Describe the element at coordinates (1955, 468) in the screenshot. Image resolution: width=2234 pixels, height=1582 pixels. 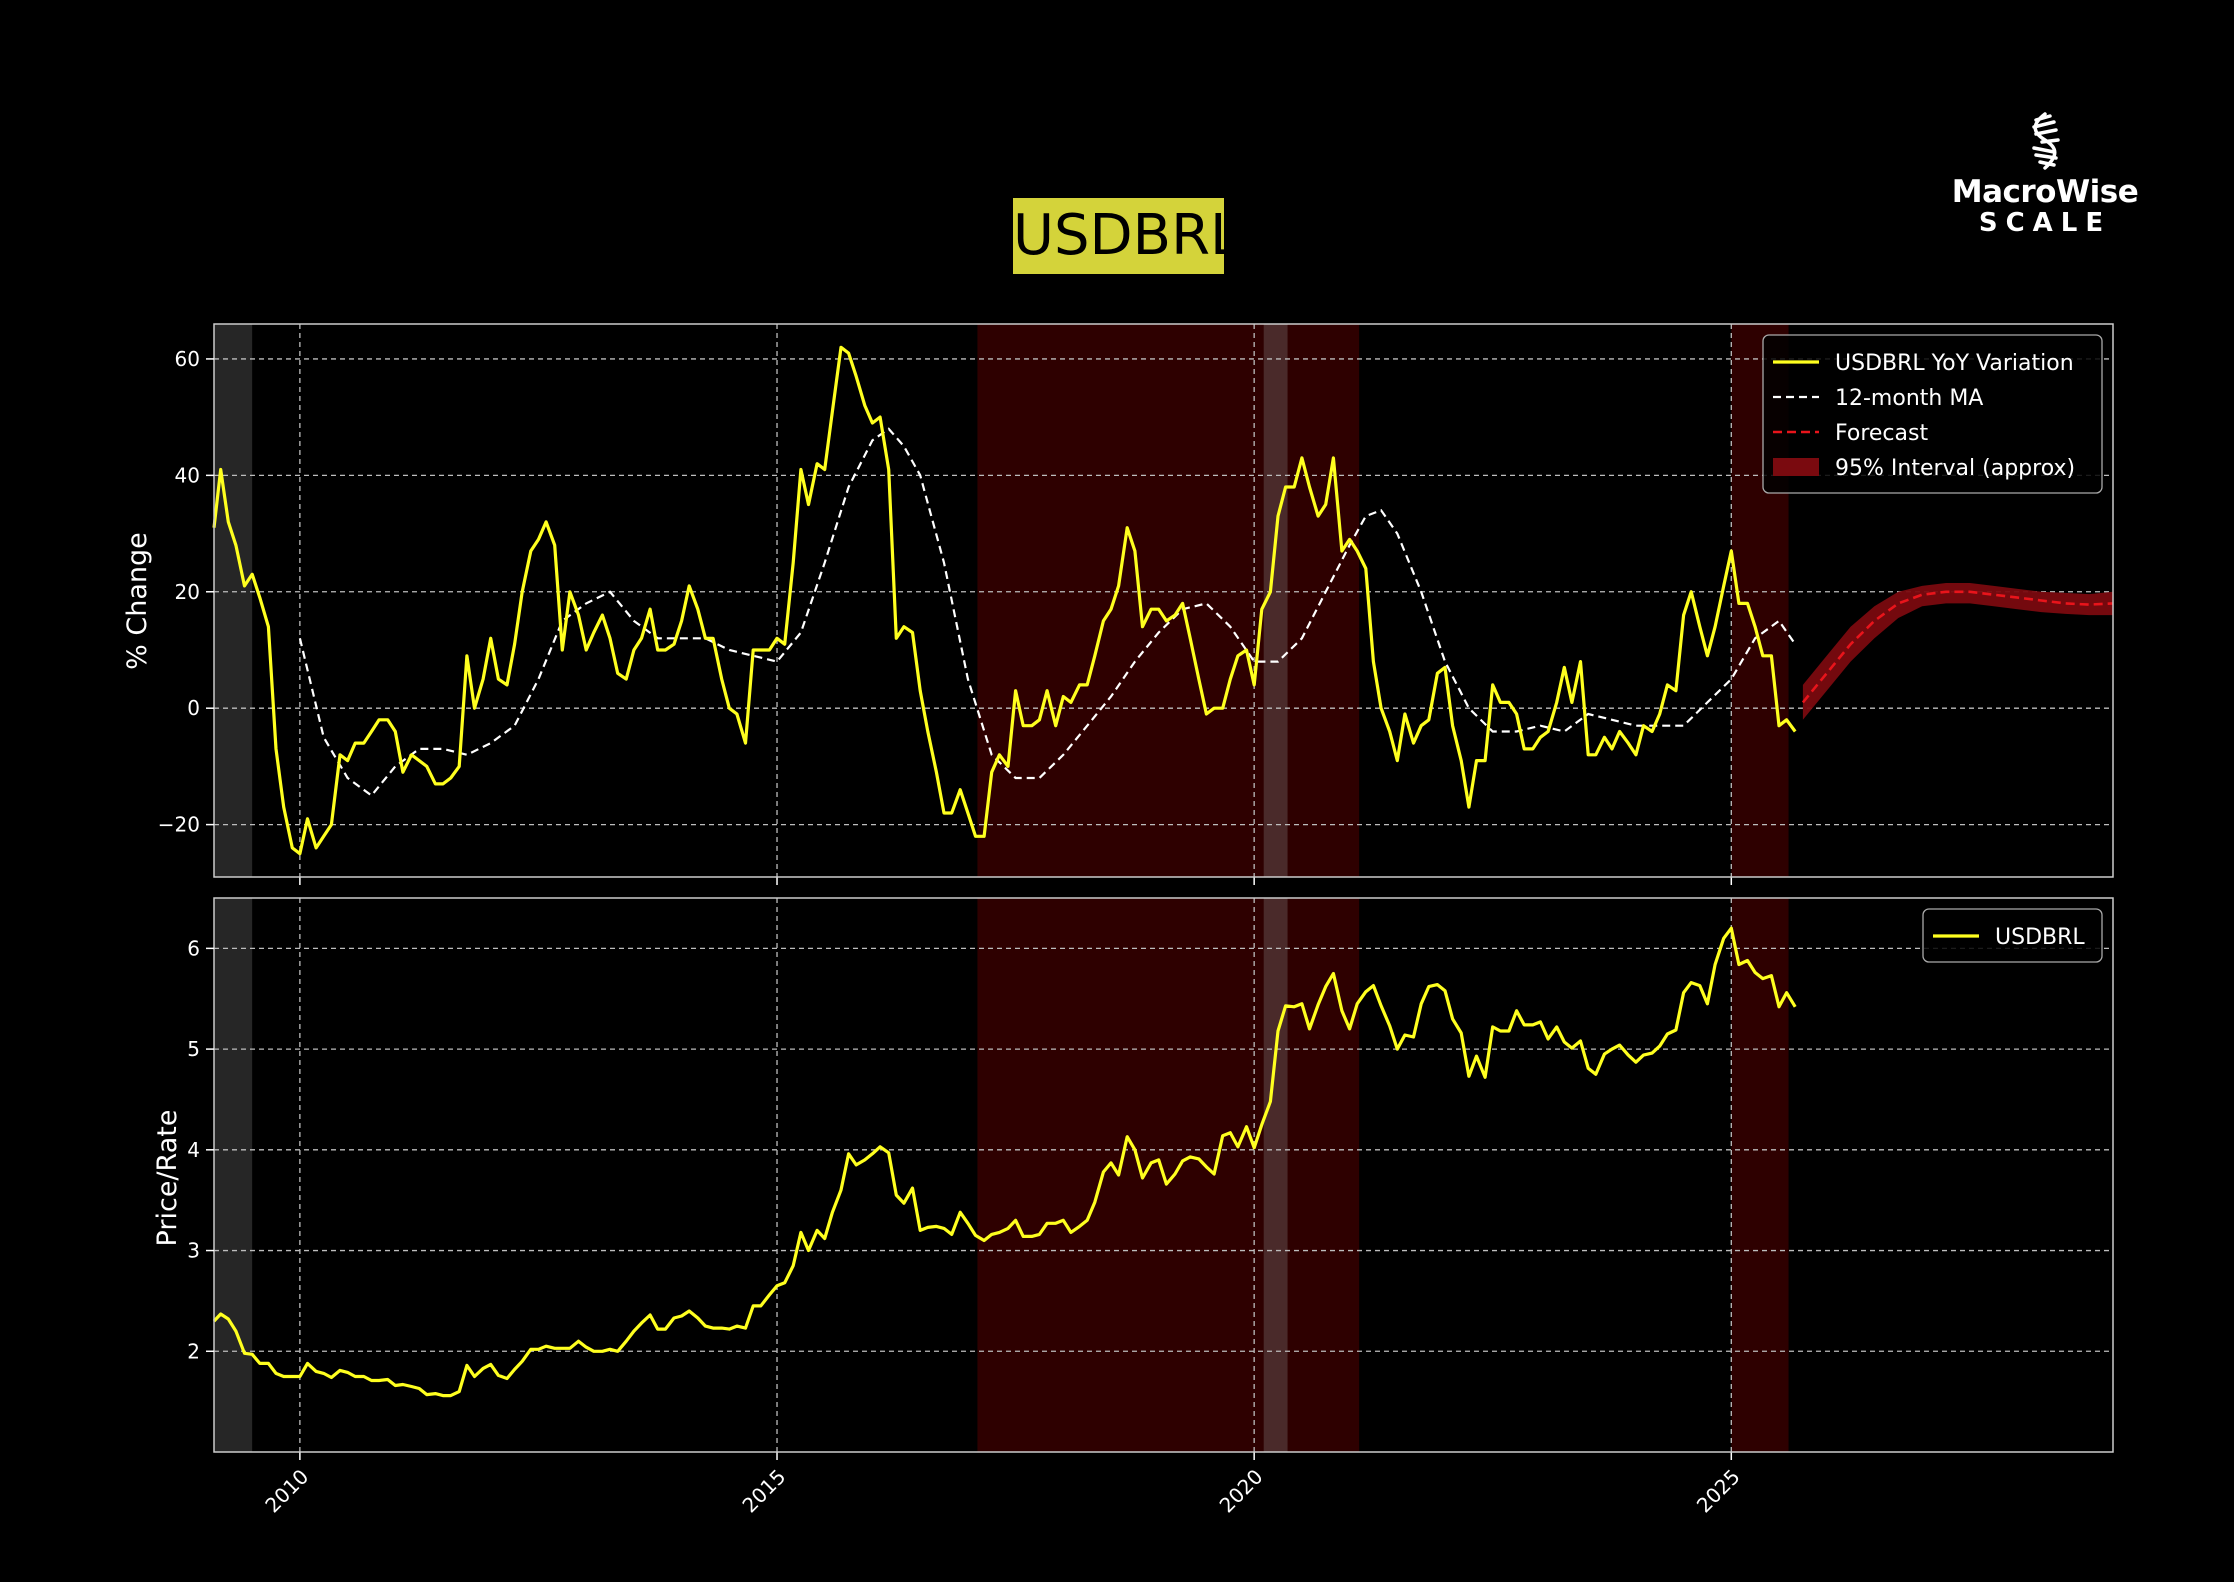
I see `top-legend-label-3: 95% Interval (approx)` at that location.